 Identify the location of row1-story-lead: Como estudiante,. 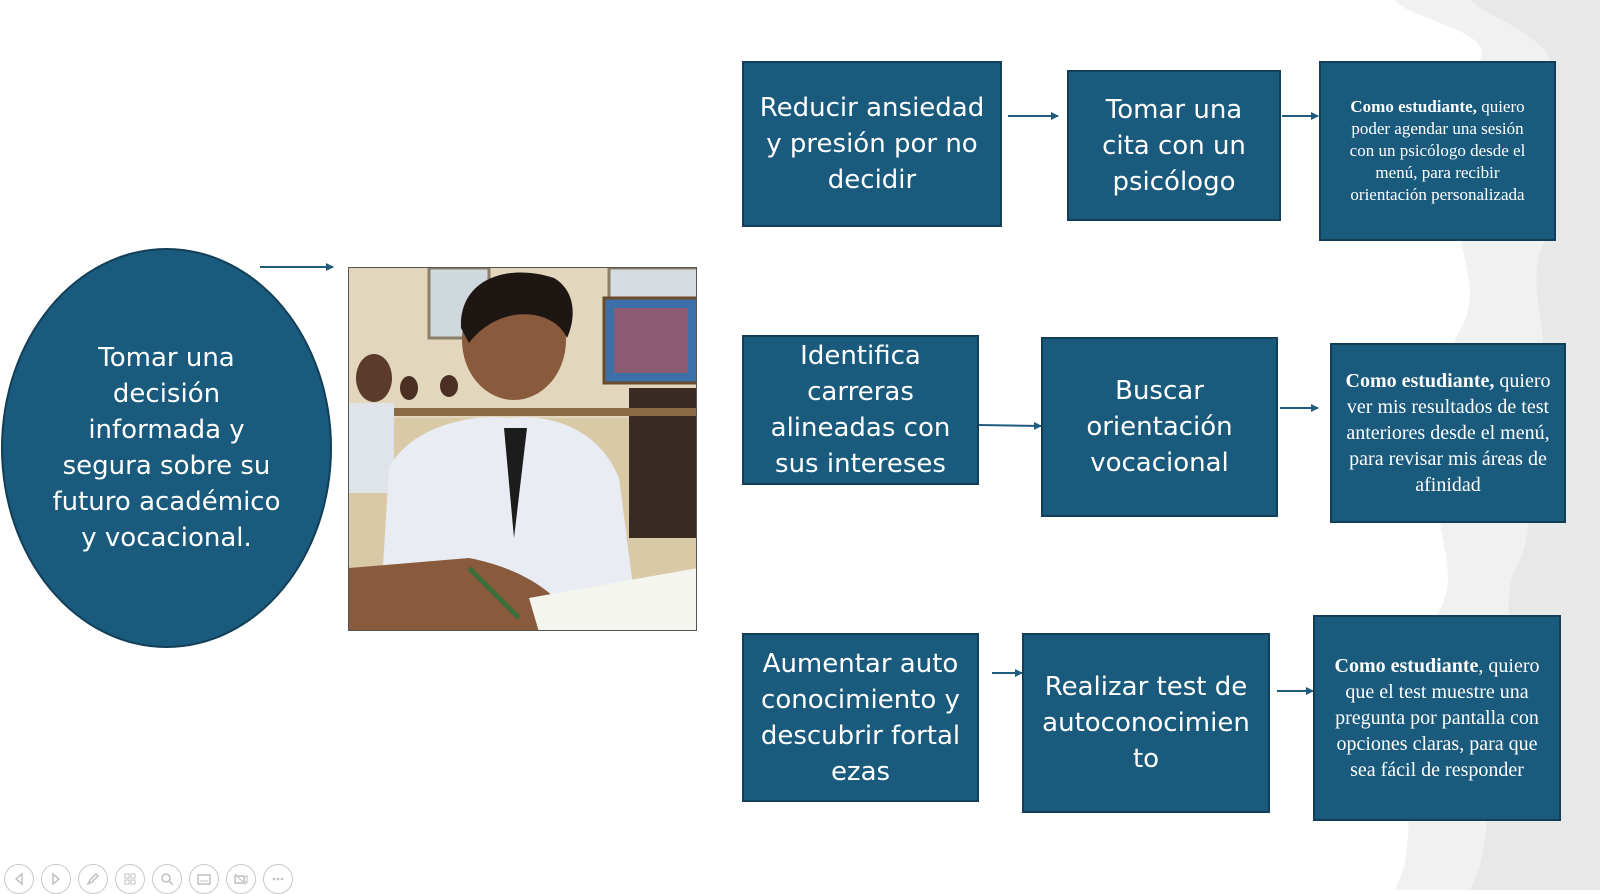
(1413, 106).